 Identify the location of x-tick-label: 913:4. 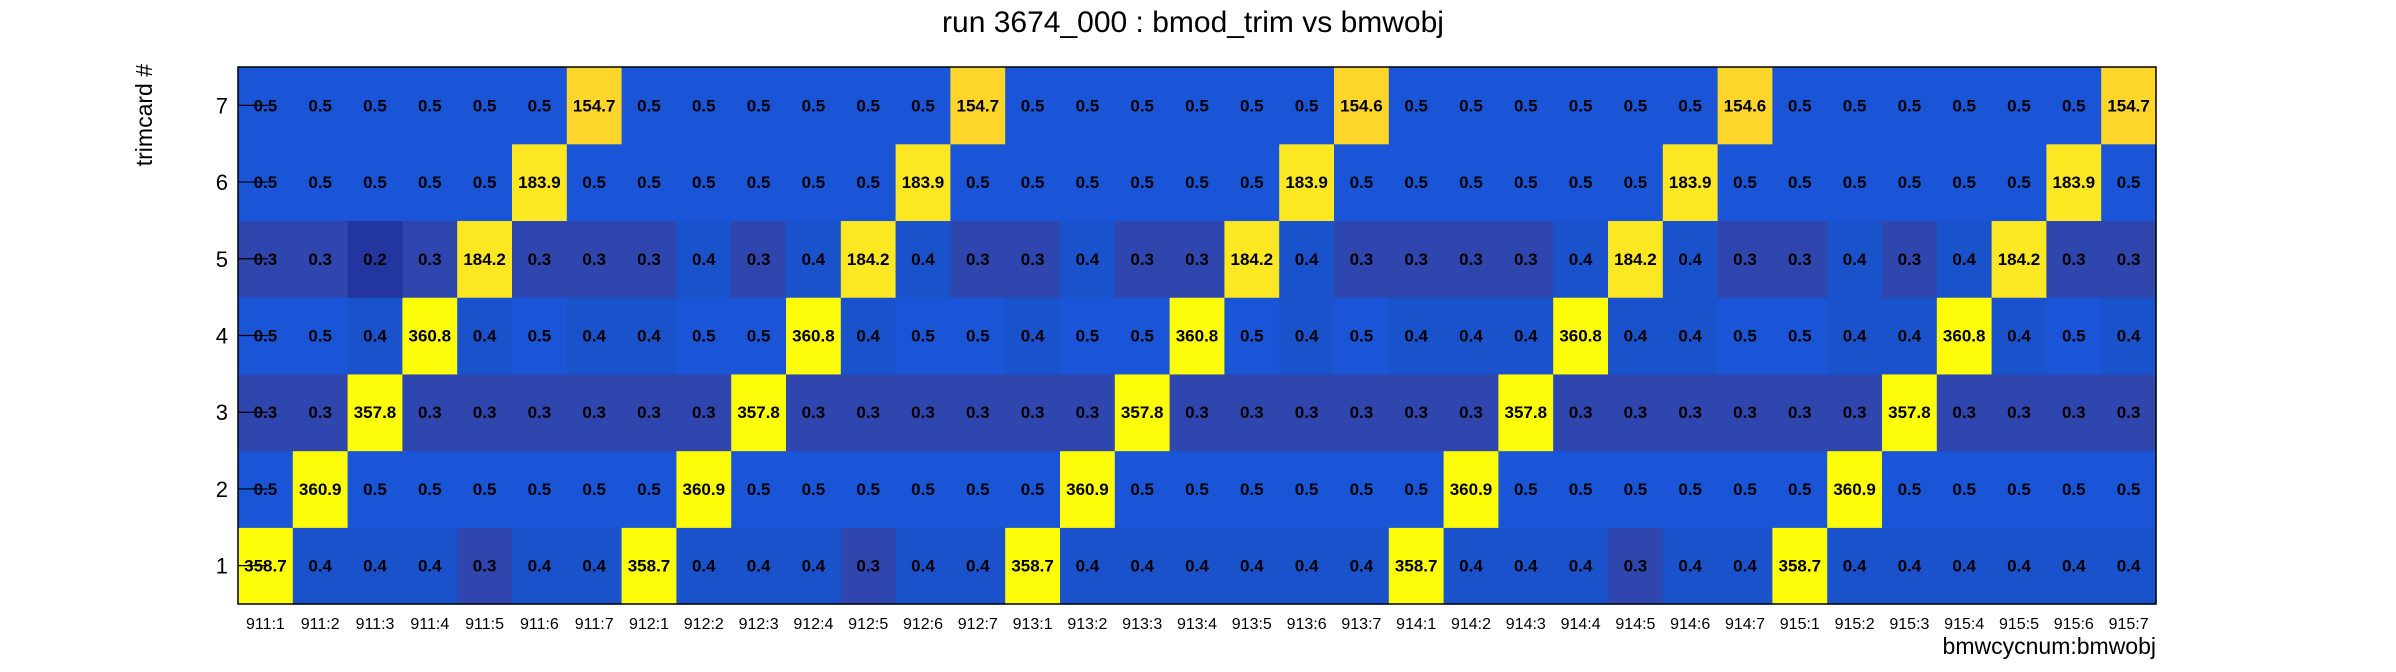
(1197, 624).